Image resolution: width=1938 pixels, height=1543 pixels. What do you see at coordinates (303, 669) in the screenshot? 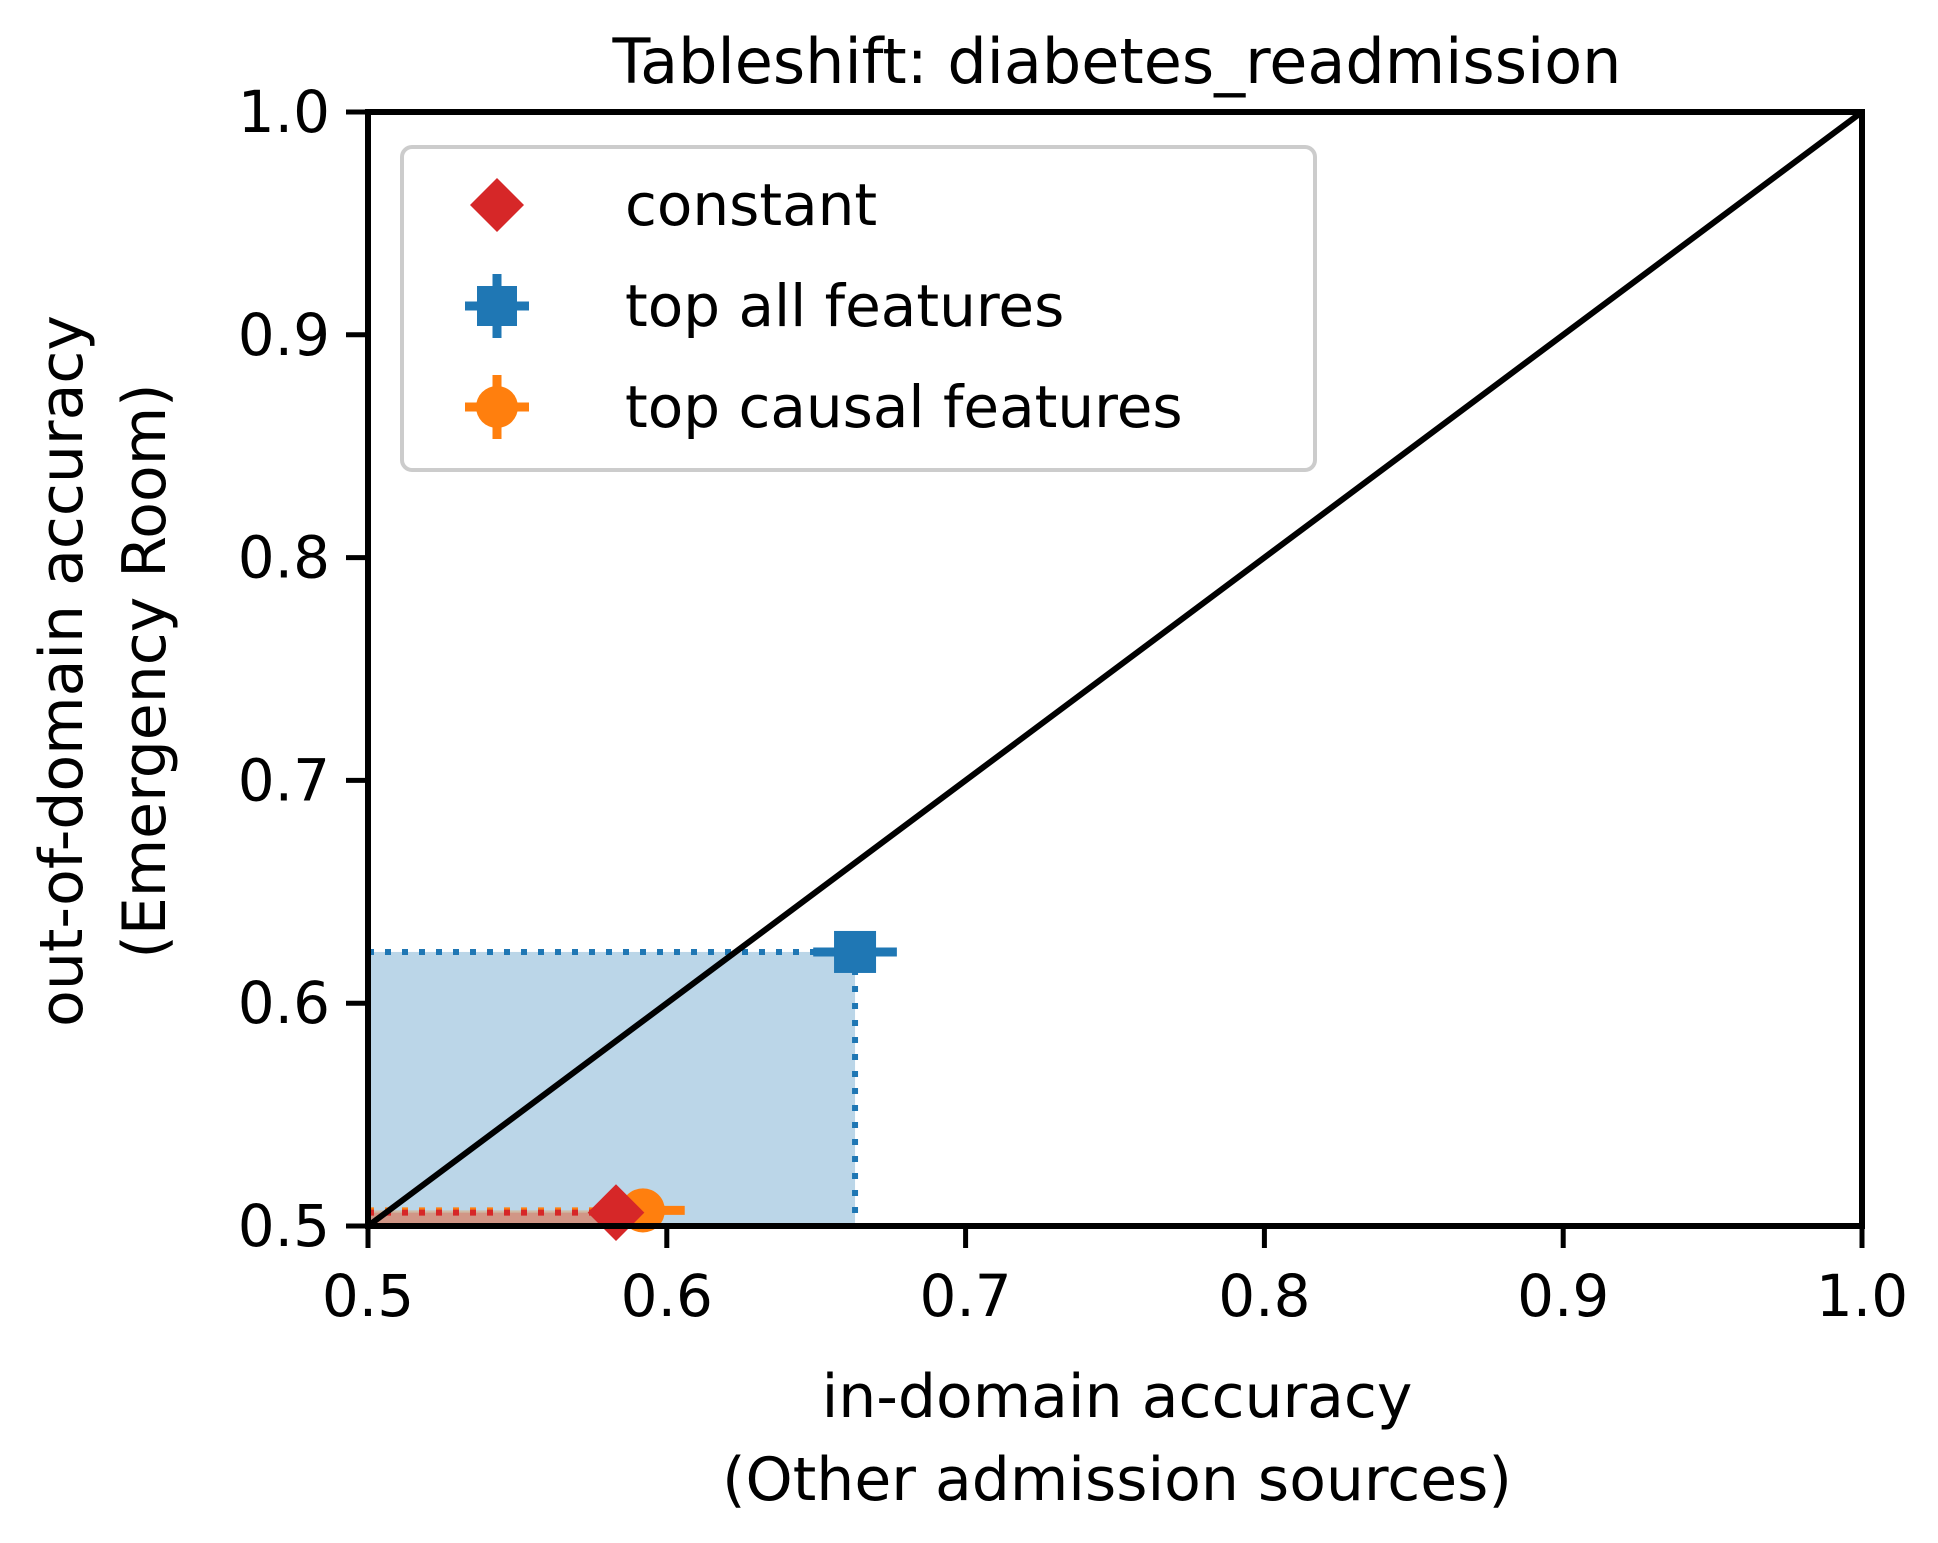
I see `y-axis-ticks: 0.5 0.6 0.7 0.8 0.9 1.0` at bounding box center [303, 669].